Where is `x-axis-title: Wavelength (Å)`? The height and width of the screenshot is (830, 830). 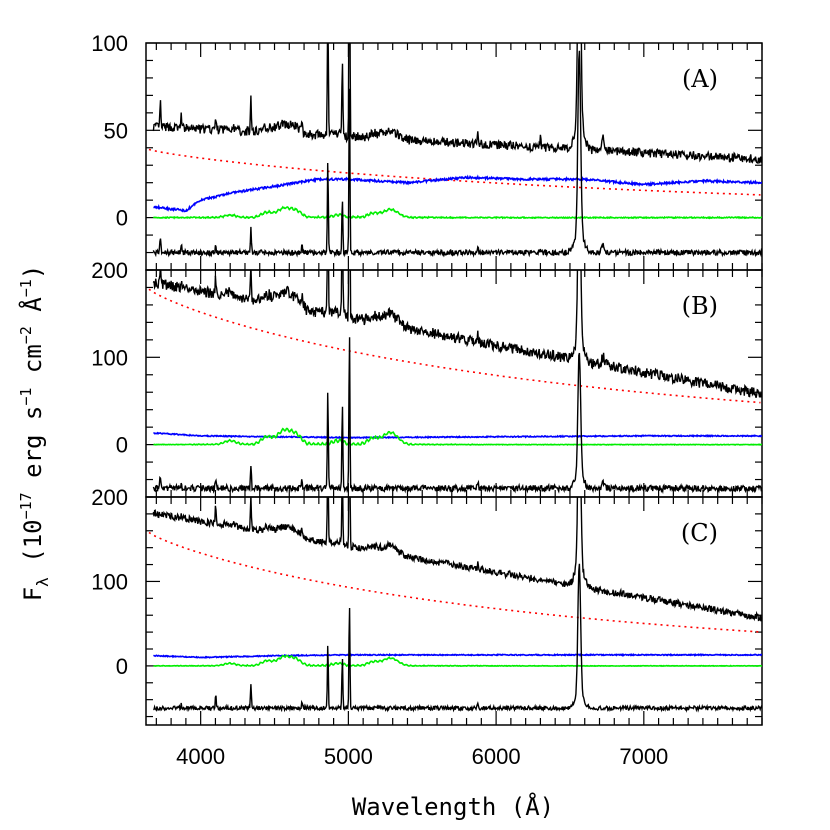
x-axis-title: Wavelength (Å) is located at coordinates (453, 806).